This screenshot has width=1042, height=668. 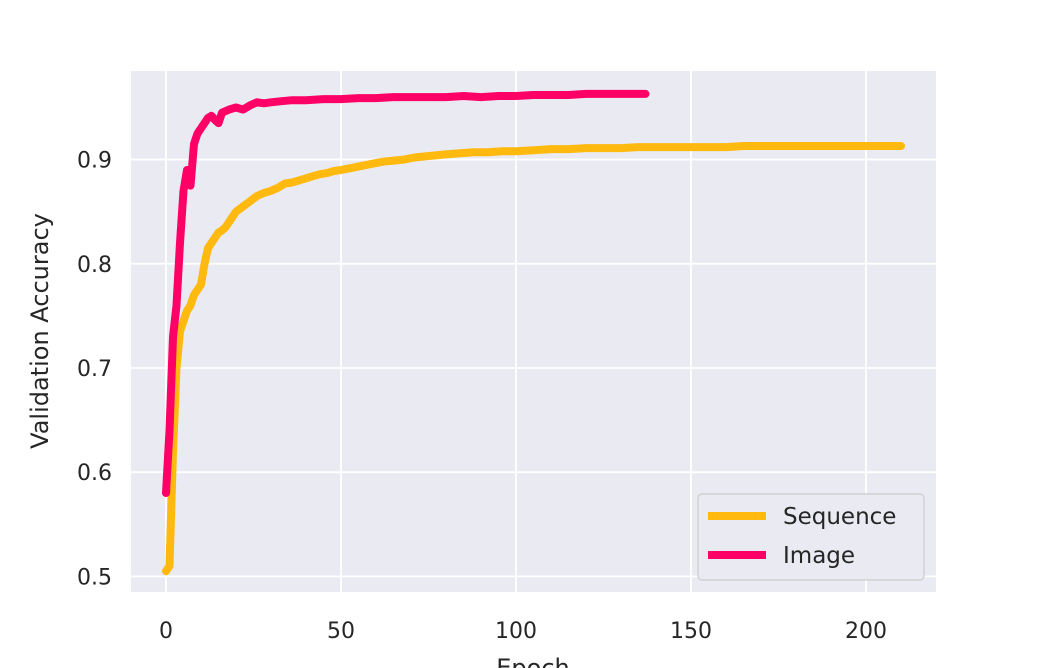 What do you see at coordinates (516, 631) in the screenshot?
I see `x-tick-label: 100` at bounding box center [516, 631].